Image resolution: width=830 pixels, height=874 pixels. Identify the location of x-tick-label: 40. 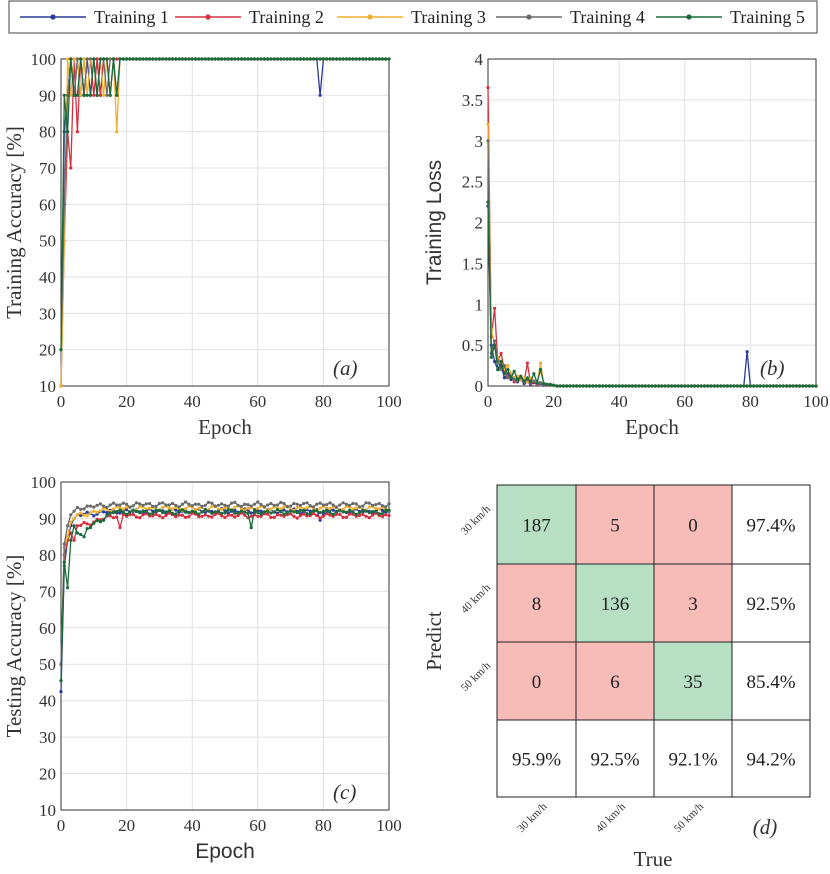
(192, 401).